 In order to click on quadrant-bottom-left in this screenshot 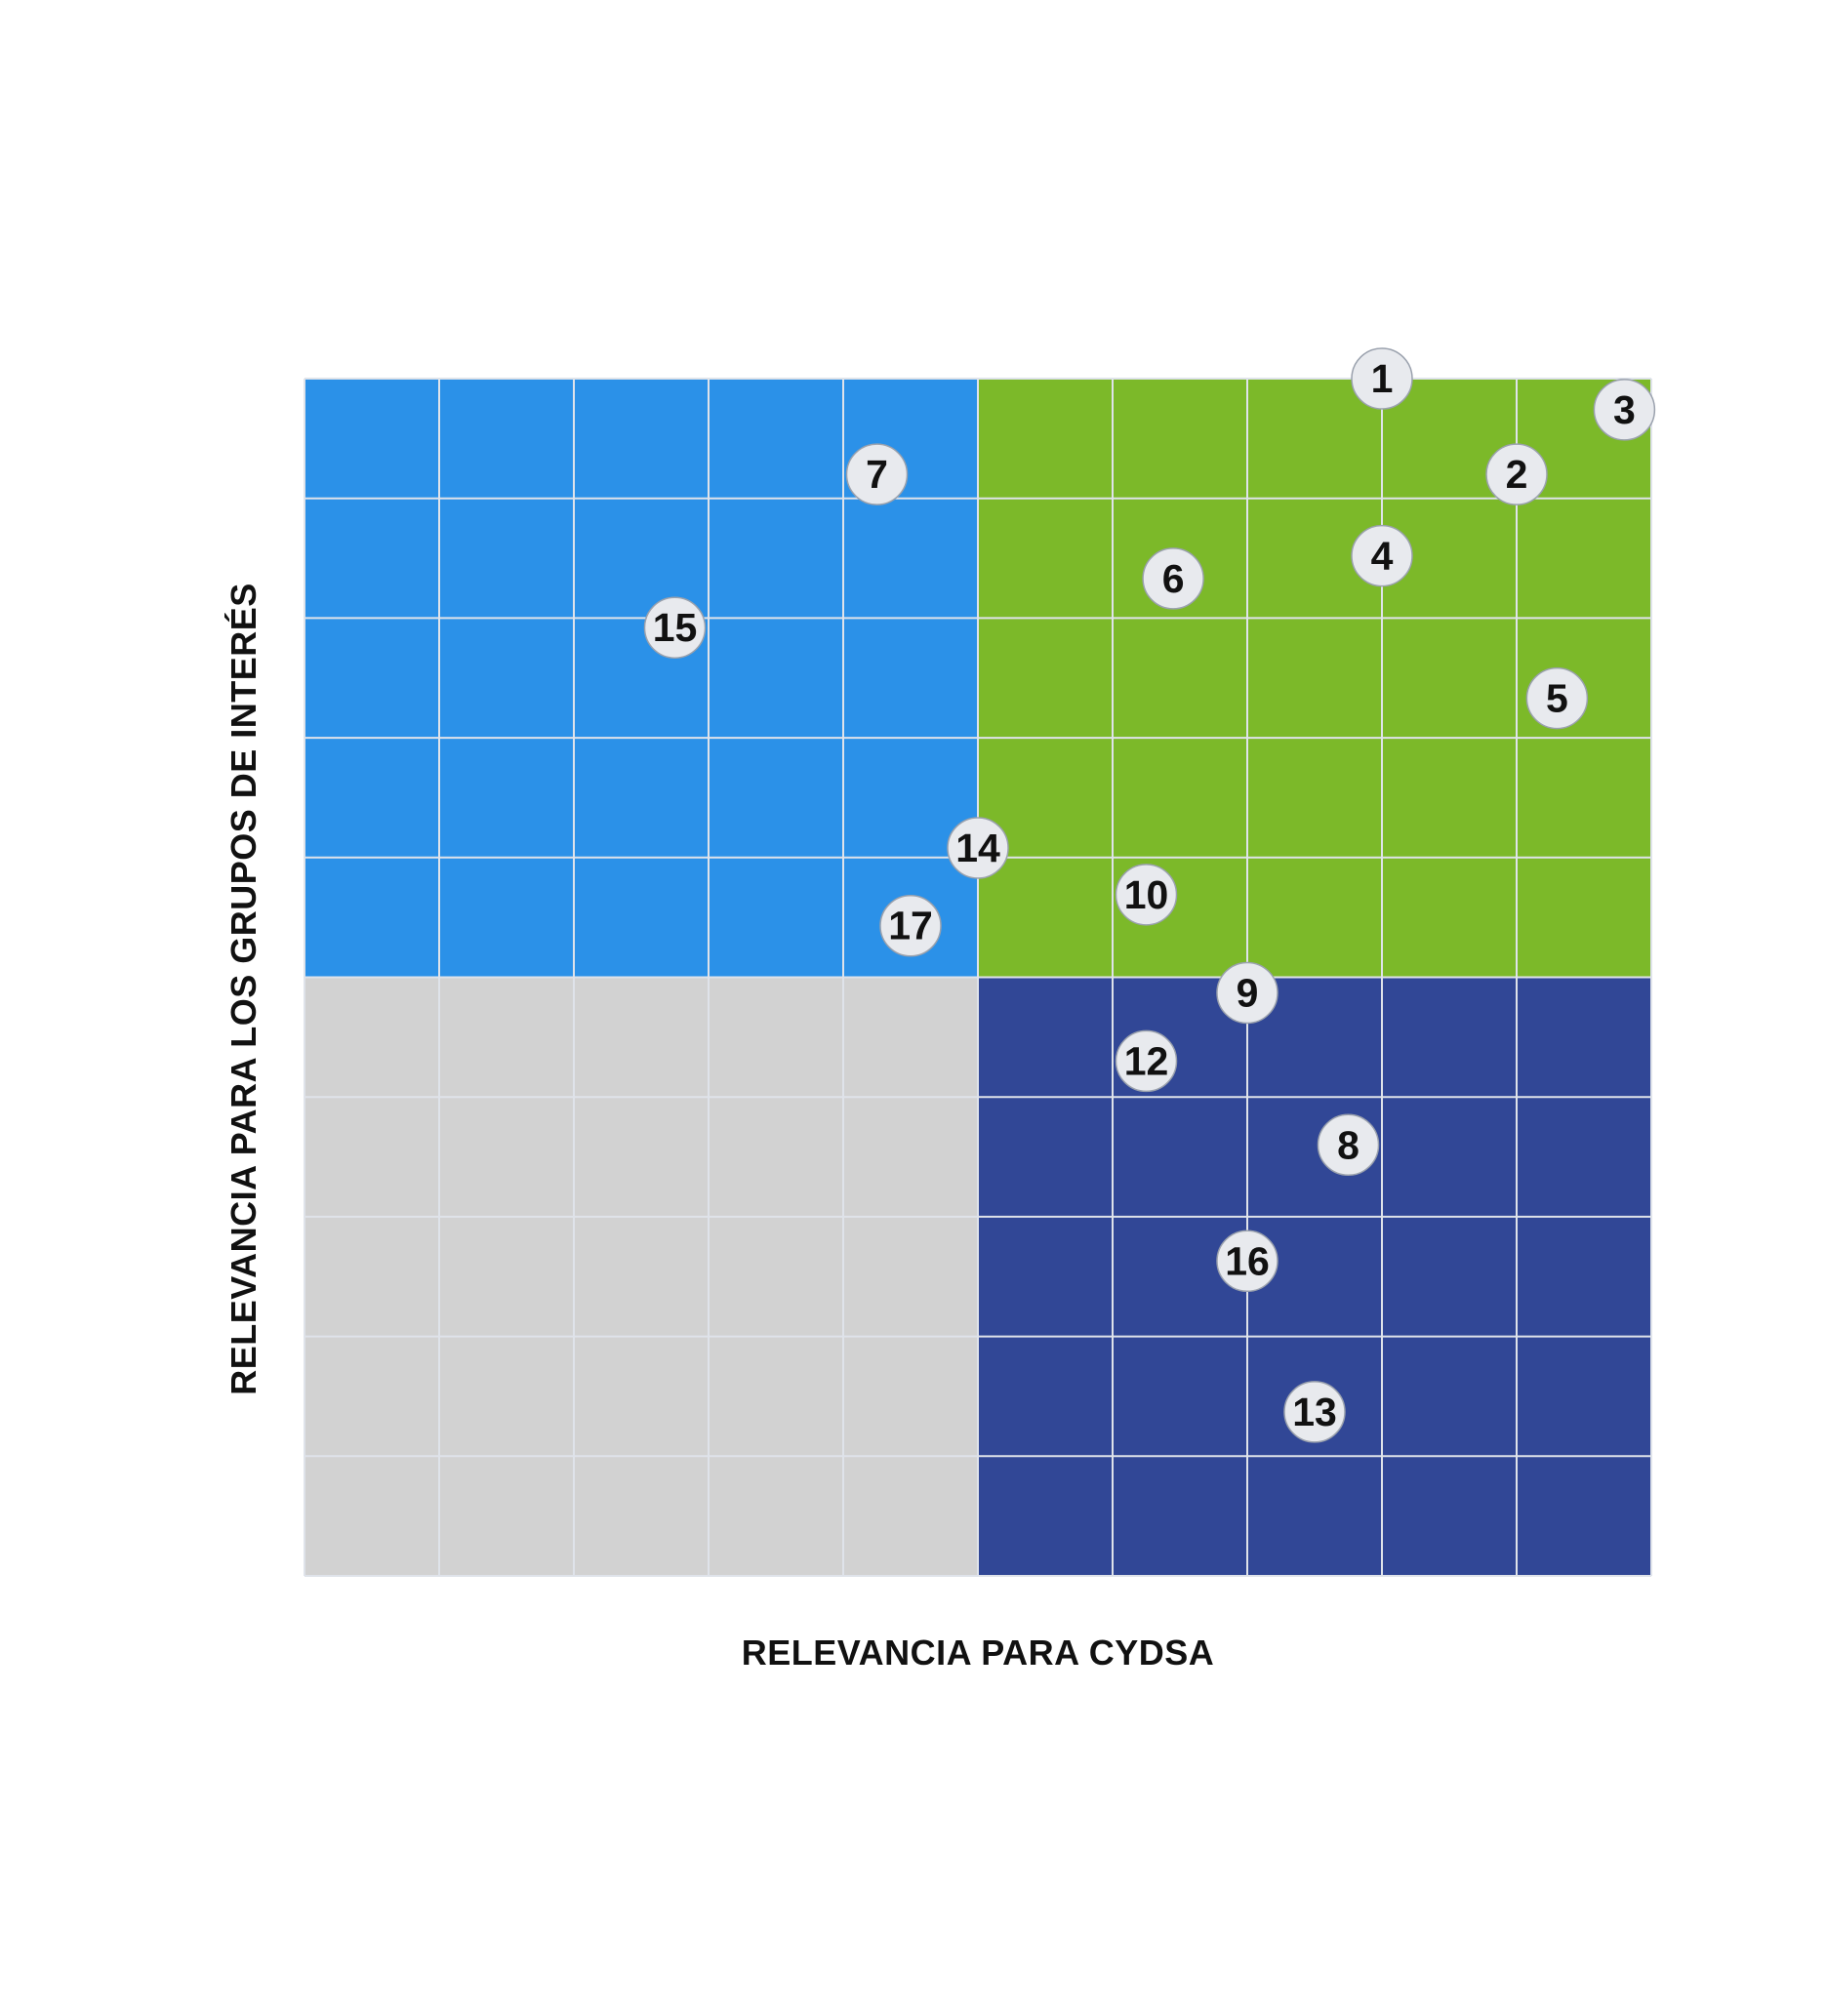, I will do `click(641, 1276)`.